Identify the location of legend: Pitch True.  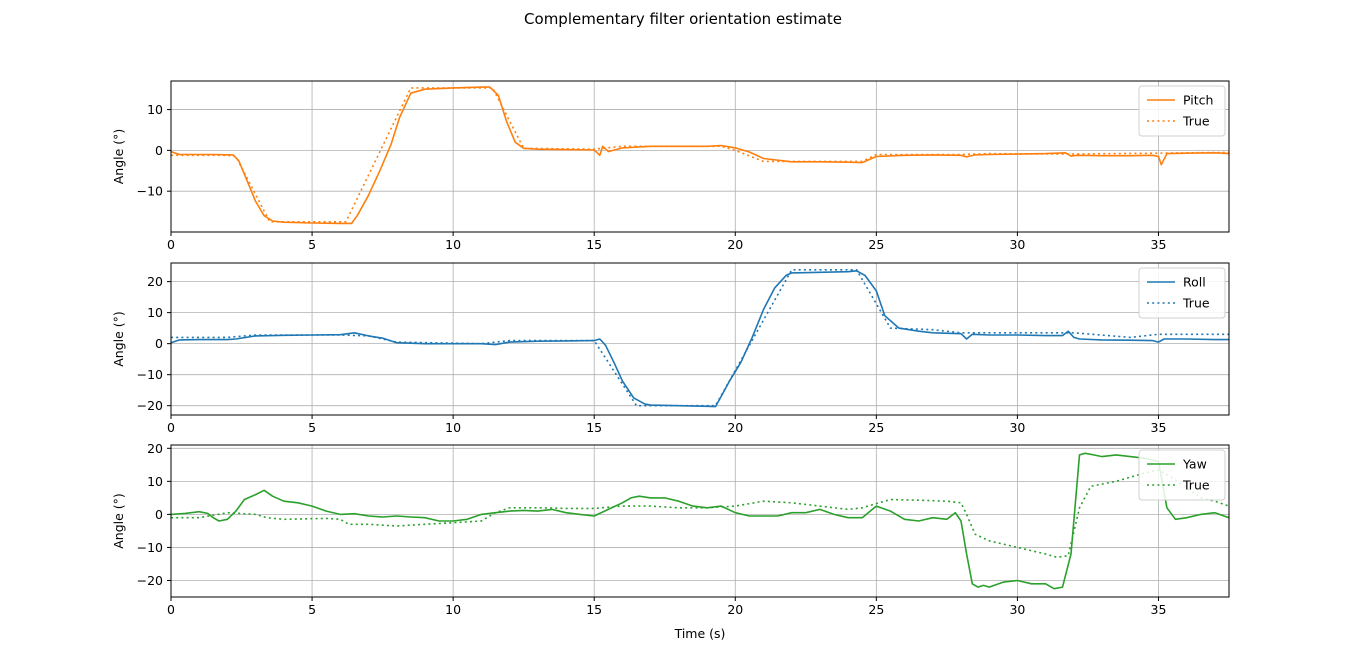
(1182, 111).